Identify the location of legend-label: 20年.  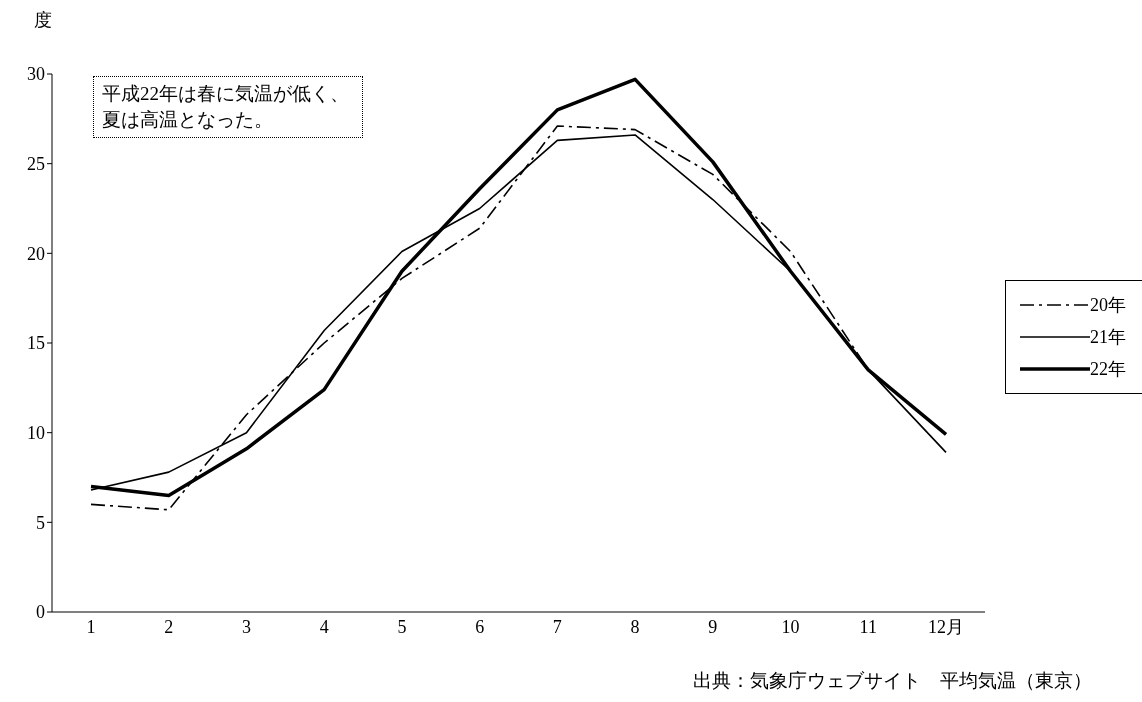
(1108, 305).